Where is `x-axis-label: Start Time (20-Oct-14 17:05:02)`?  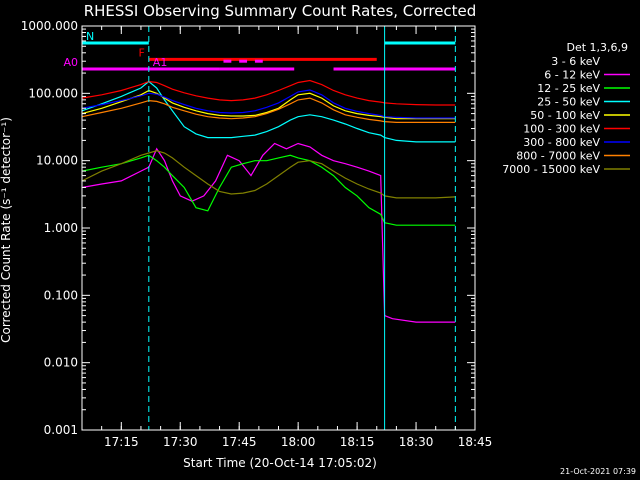
x-axis-label: Start Time (20-Oct-14 17:05:02) is located at coordinates (280, 463).